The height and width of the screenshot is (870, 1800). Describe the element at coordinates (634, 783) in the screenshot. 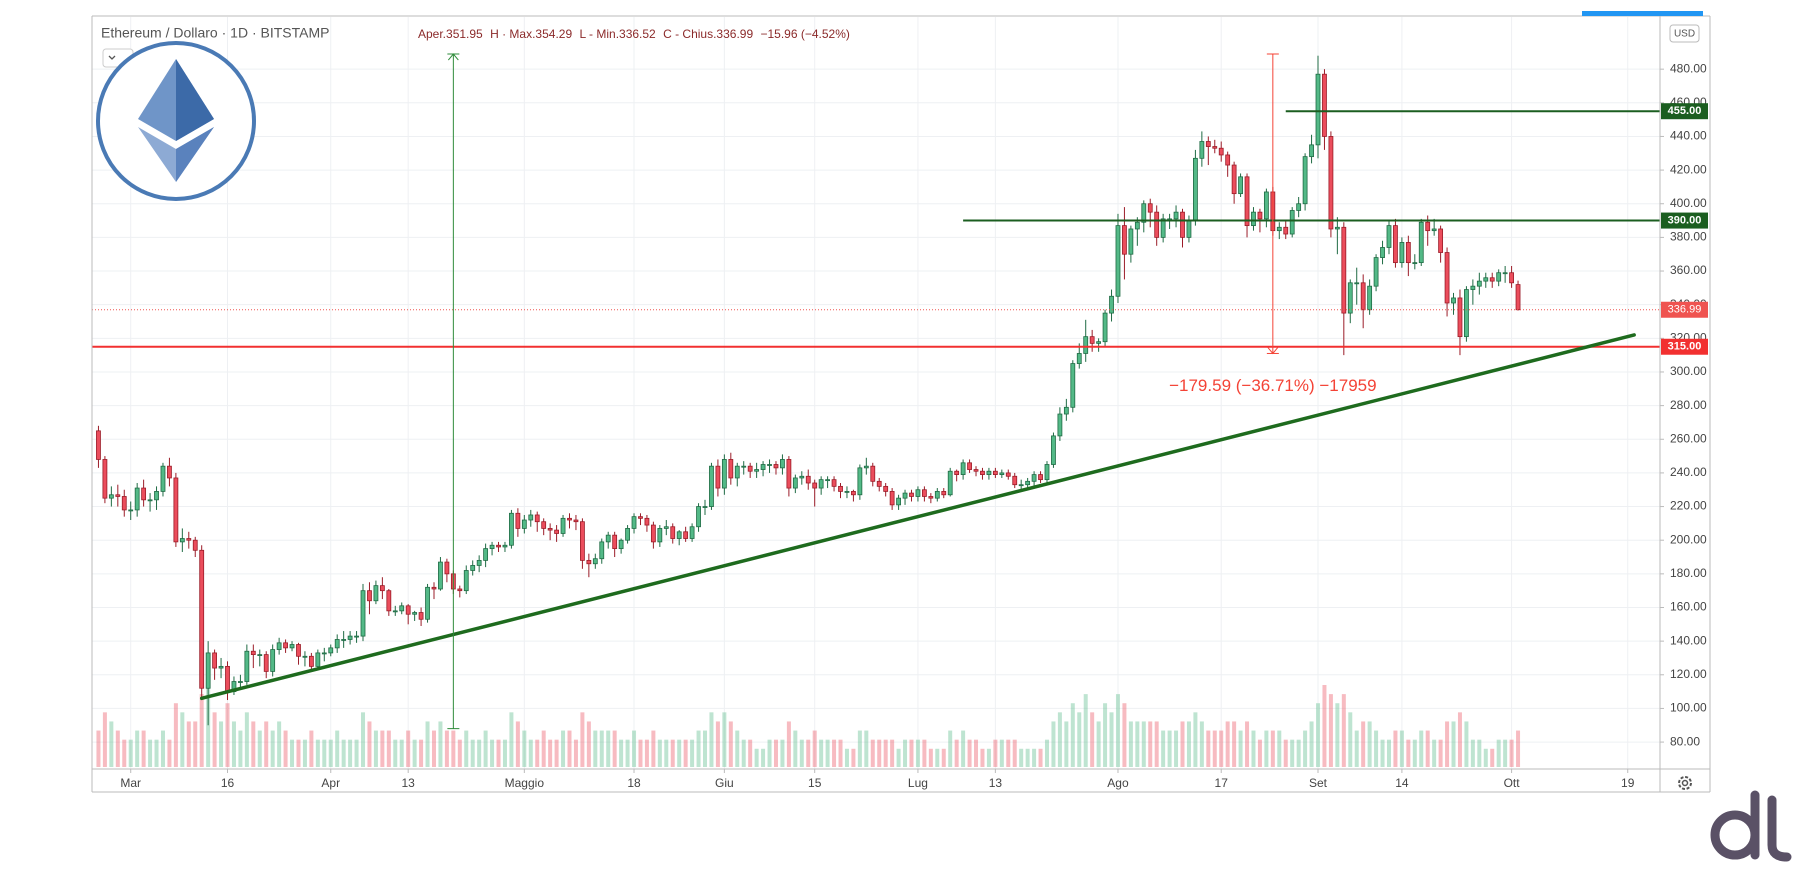

I see `x-tick-label: 18` at that location.